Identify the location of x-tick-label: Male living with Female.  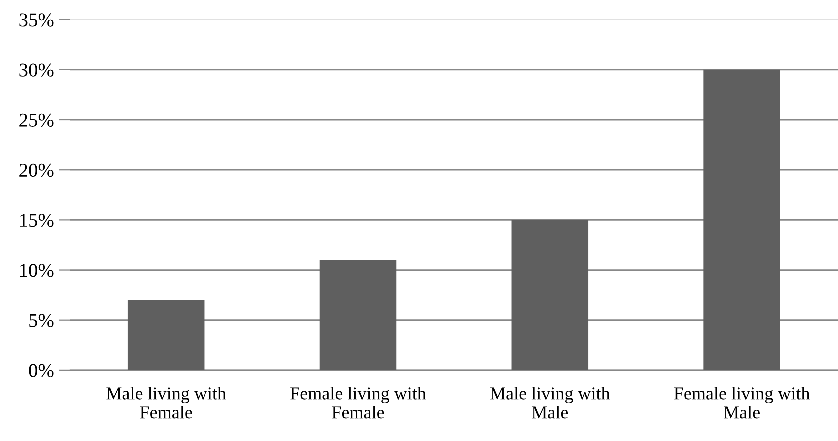
(166, 403).